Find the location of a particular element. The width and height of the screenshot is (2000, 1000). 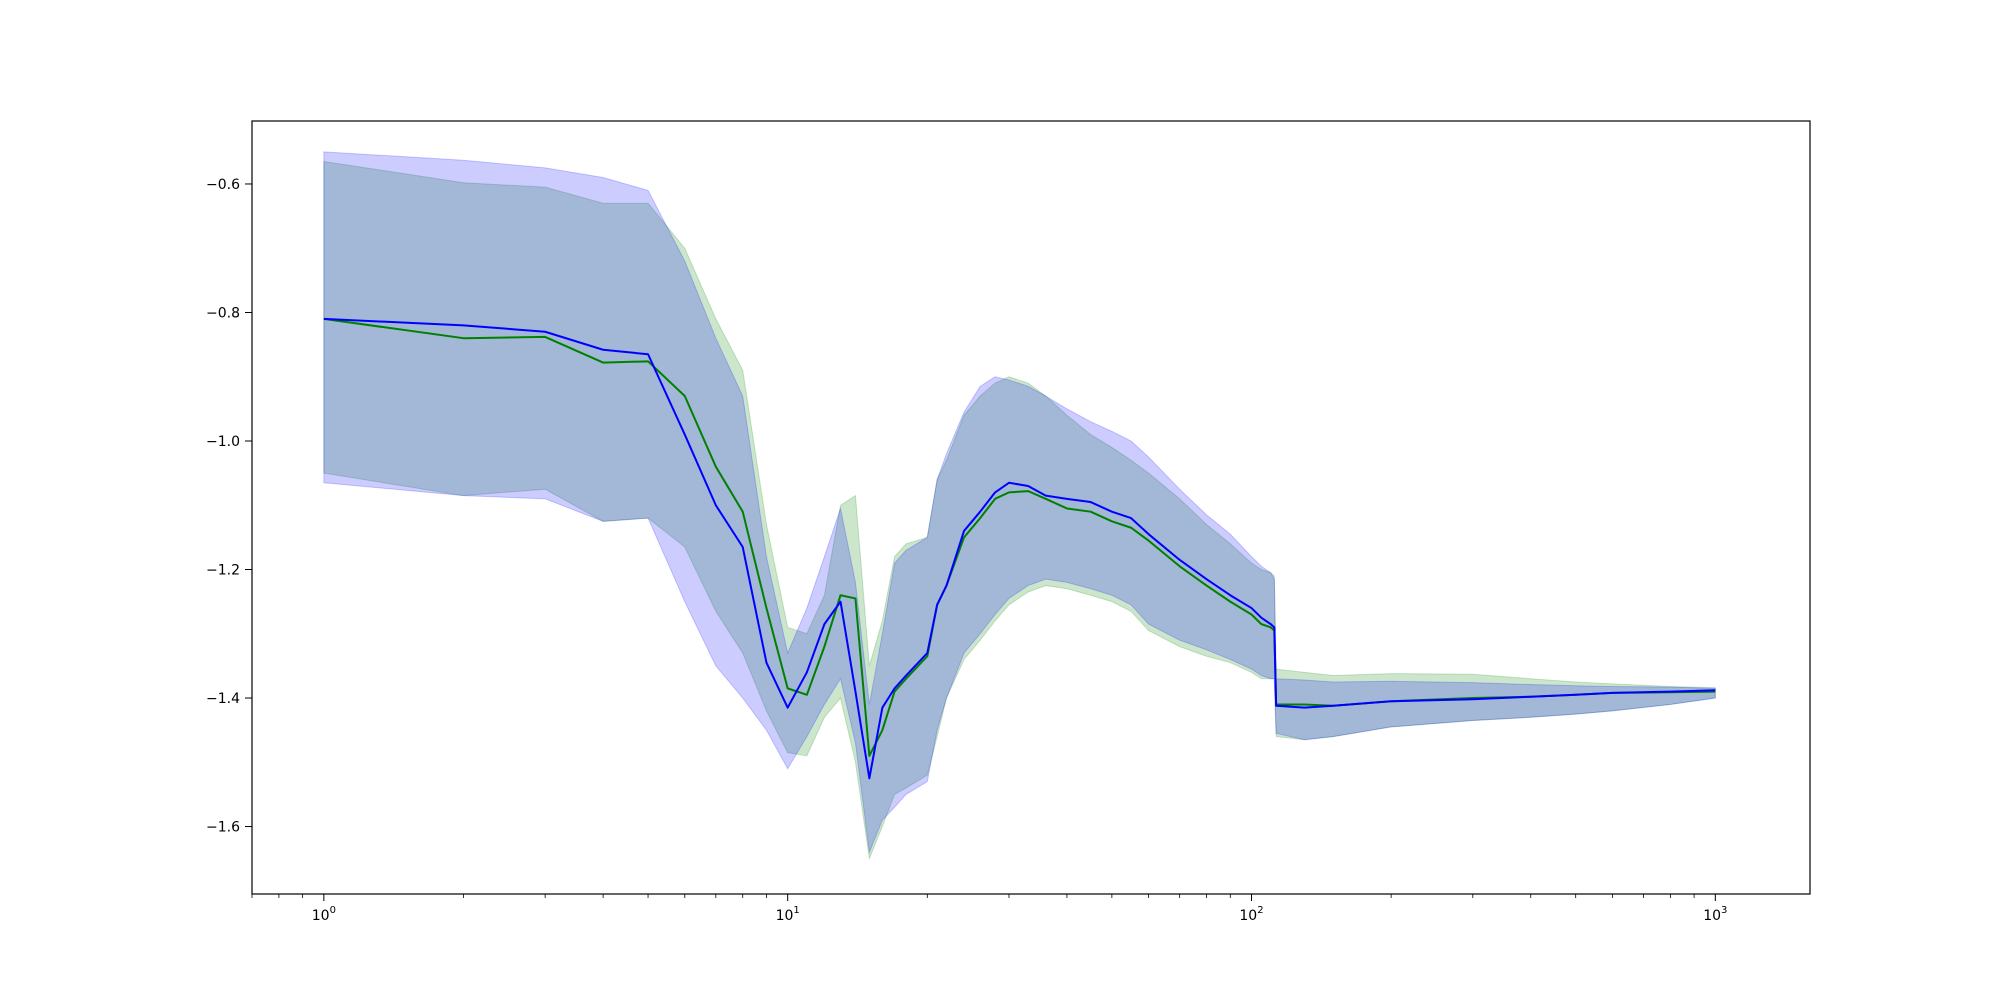

x-axis: 10⁰ 10¹ 10² 10³ is located at coordinates (989, 909).